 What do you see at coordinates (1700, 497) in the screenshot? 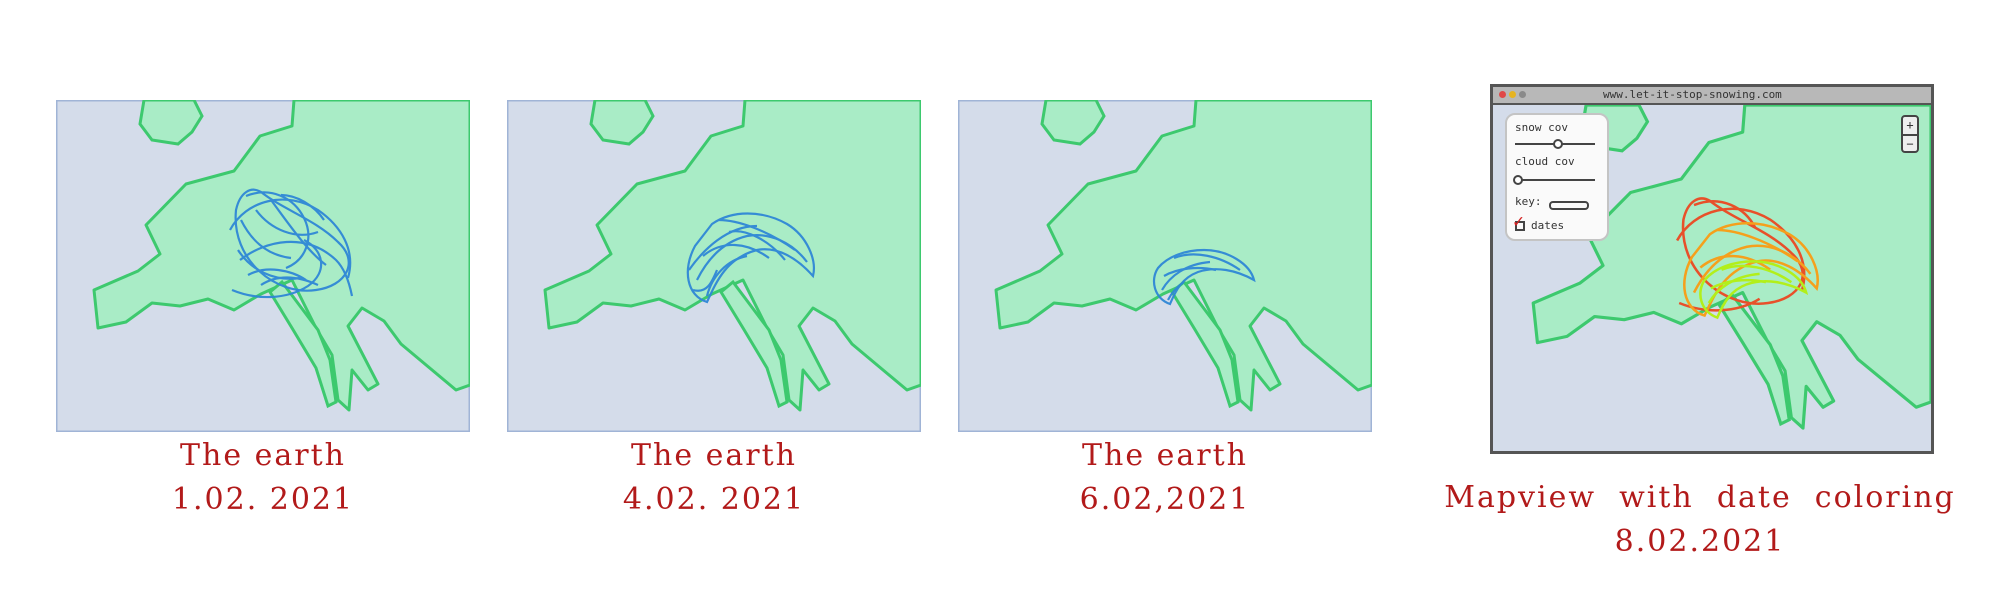
I see `caption-title: Mapview with date coloring` at bounding box center [1700, 497].